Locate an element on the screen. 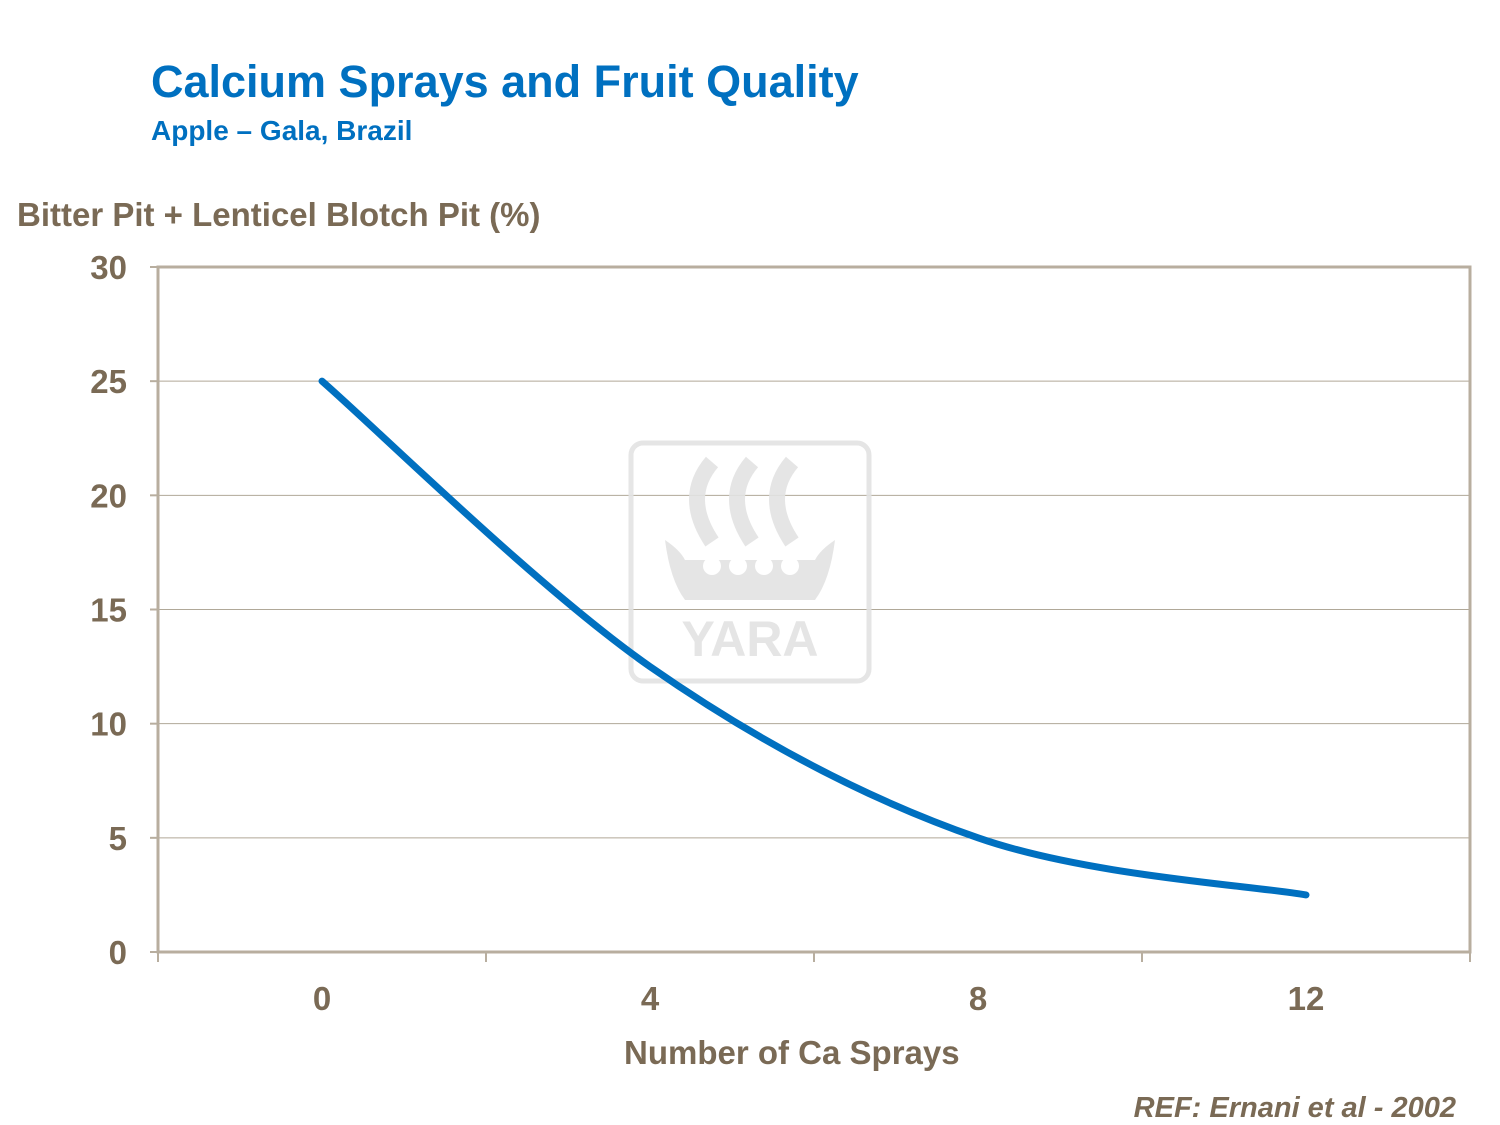 The width and height of the screenshot is (1500, 1125). y-axis-label: Bitter Pit + Lenticel Blotch Pit (%) is located at coordinates (279, 214).